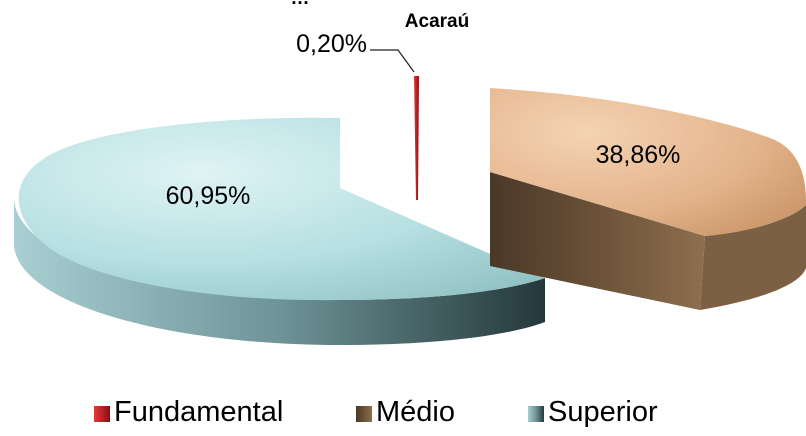 The height and width of the screenshot is (436, 806). I want to click on legend-swatch-superior, so click(536, 414).